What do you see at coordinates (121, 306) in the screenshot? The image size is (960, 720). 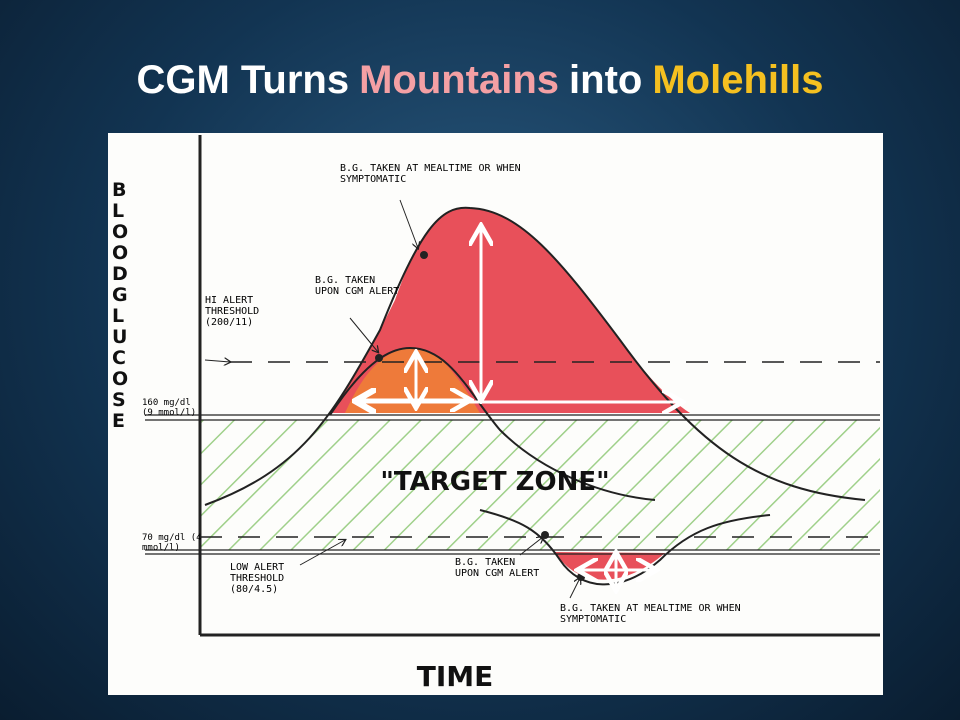 I see `y-axis-label: BLOOD GLUCOSE` at bounding box center [121, 306].